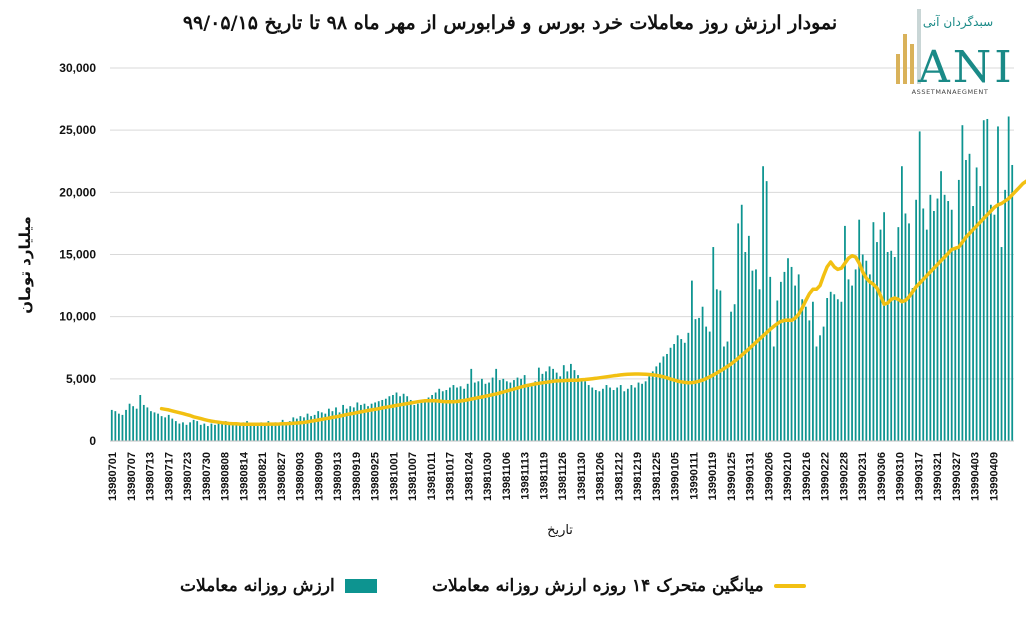  Describe the element at coordinates (732, 476) in the screenshot. I see `x-tick-label: 13990125` at that location.